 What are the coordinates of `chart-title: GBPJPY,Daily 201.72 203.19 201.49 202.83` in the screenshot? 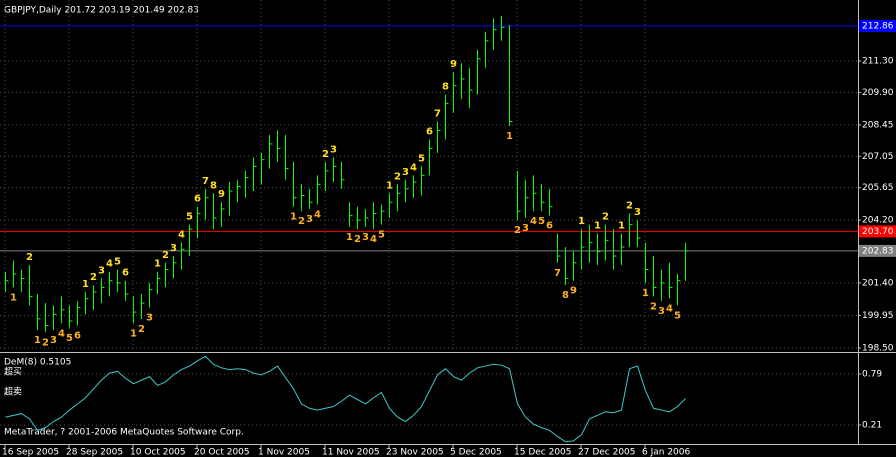 It's located at (101, 11).